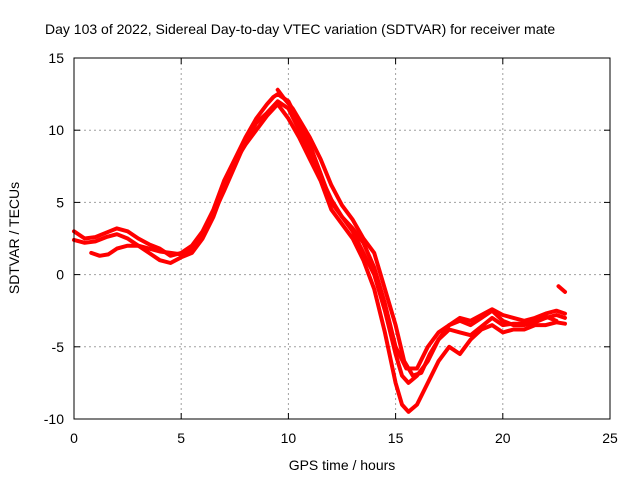 This screenshot has width=640, height=480. Describe the element at coordinates (610, 438) in the screenshot. I see `x-tick-label: 25` at that location.